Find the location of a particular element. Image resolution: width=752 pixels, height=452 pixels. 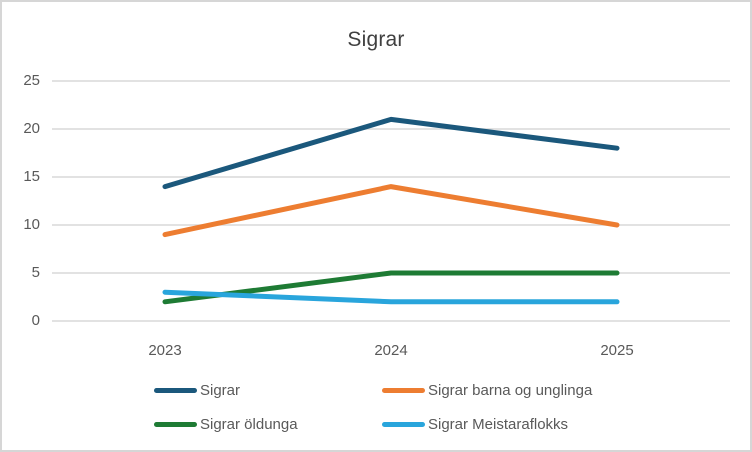

y-tick-label: 15 is located at coordinates (31, 176).